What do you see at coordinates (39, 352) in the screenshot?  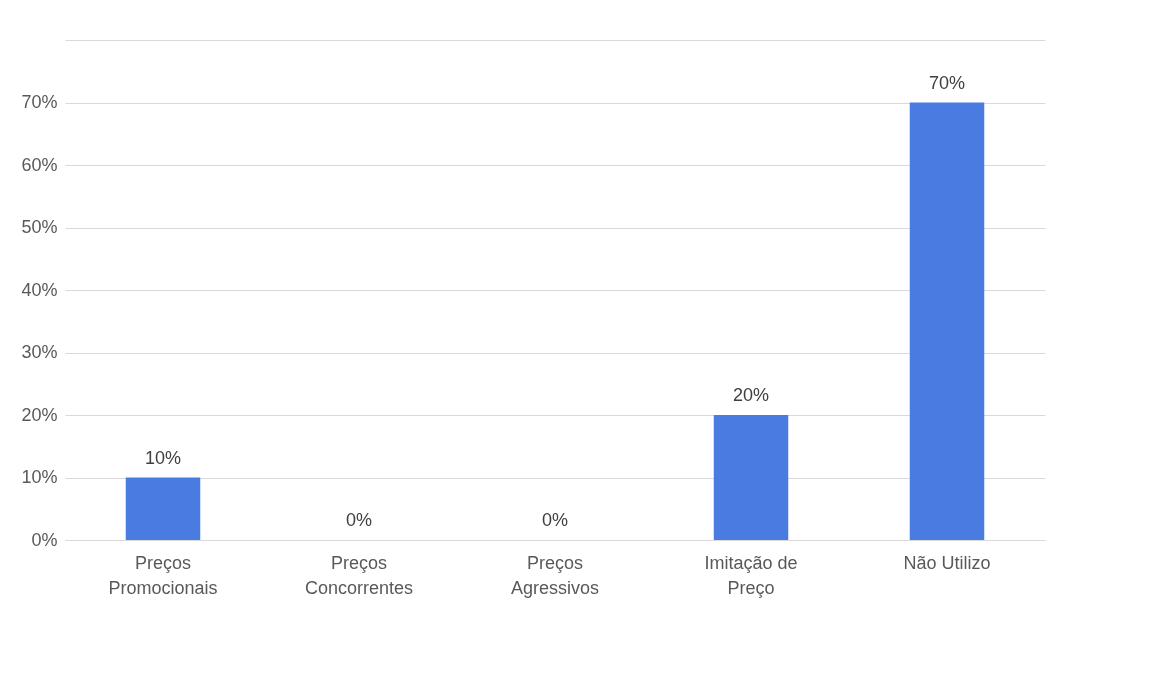 I see `y-tick-label: 30%` at bounding box center [39, 352].